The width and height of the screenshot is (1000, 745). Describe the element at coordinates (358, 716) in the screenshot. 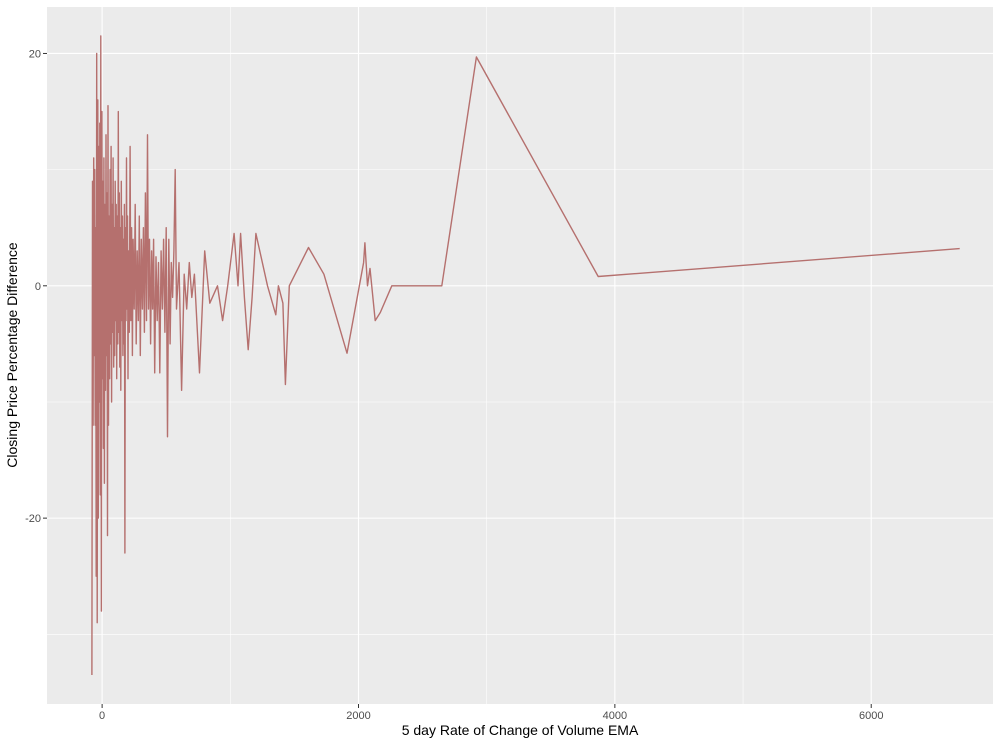

I see `x-tick-label: 2000` at that location.